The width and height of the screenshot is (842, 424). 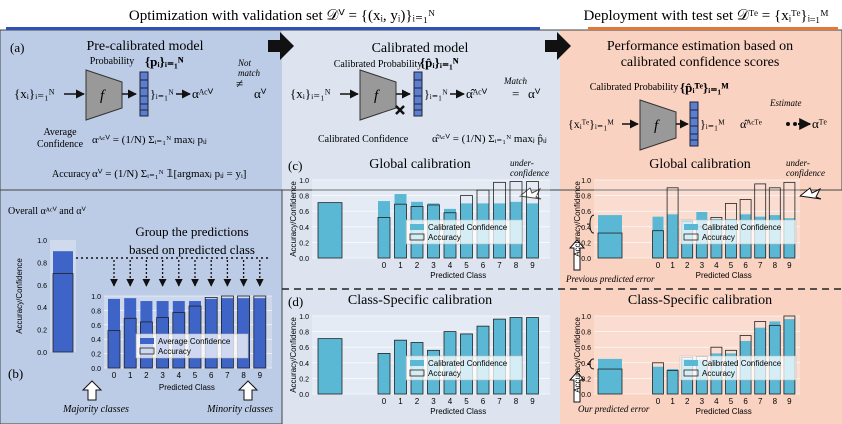 What do you see at coordinates (162, 94) in the screenshot?
I see `out-set-label: }ᵢ₌₁ᴺ` at bounding box center [162, 94].